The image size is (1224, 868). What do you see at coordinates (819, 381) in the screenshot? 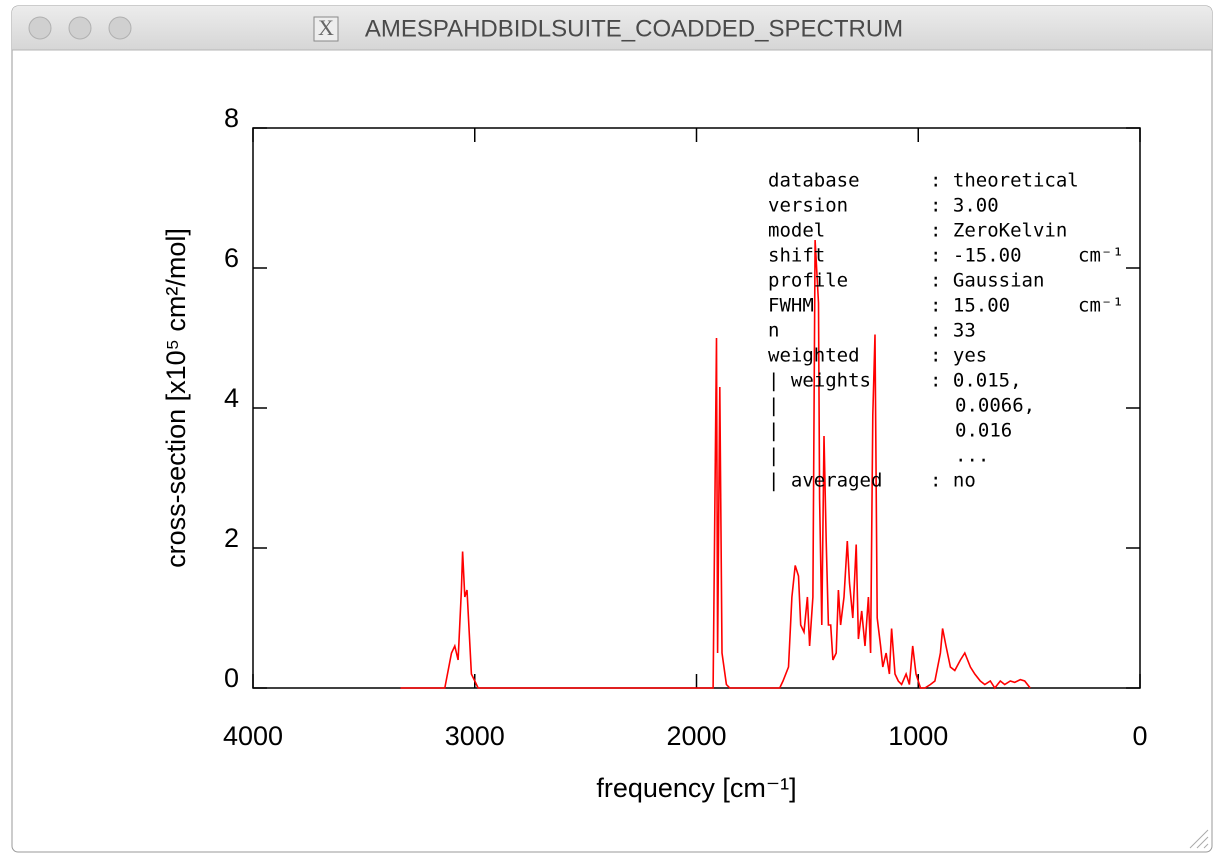
I see `annotation-key: | weights` at bounding box center [819, 381].